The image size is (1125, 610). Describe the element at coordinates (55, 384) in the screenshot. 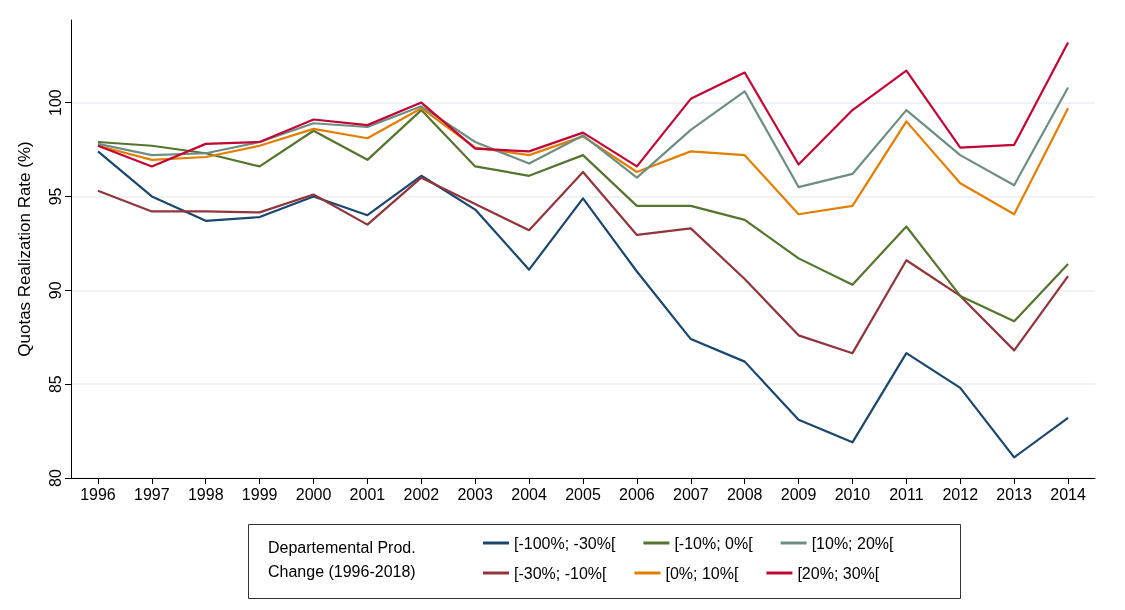

I see `y-tick-label: 85` at that location.